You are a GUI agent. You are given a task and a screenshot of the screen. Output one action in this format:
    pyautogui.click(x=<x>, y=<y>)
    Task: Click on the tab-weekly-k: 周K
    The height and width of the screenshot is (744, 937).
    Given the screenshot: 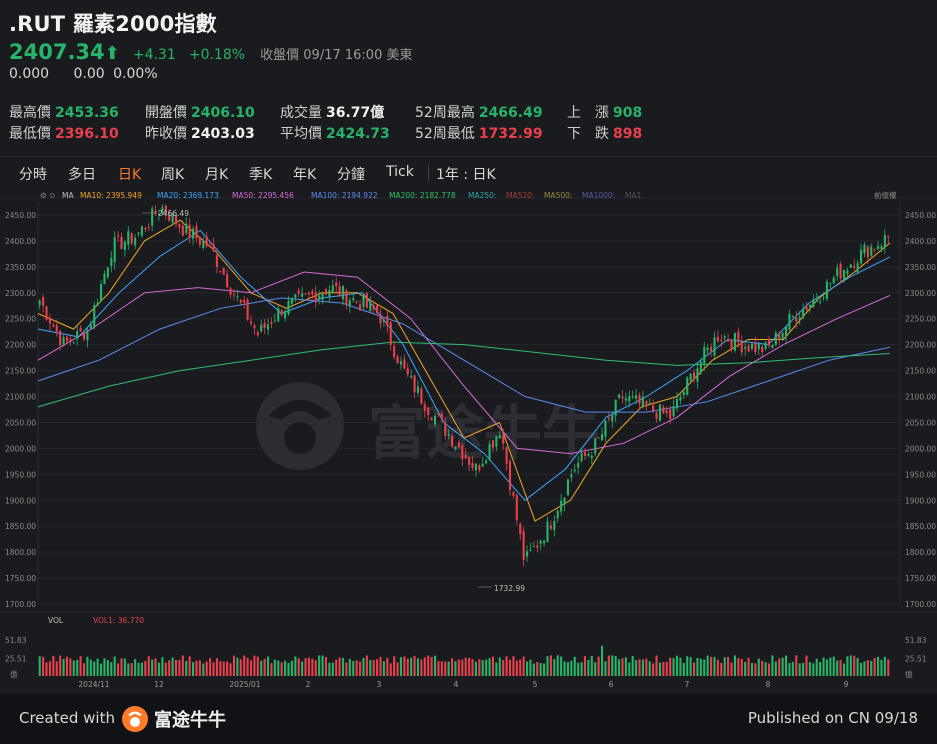 What is the action you would take?
    pyautogui.click(x=173, y=175)
    